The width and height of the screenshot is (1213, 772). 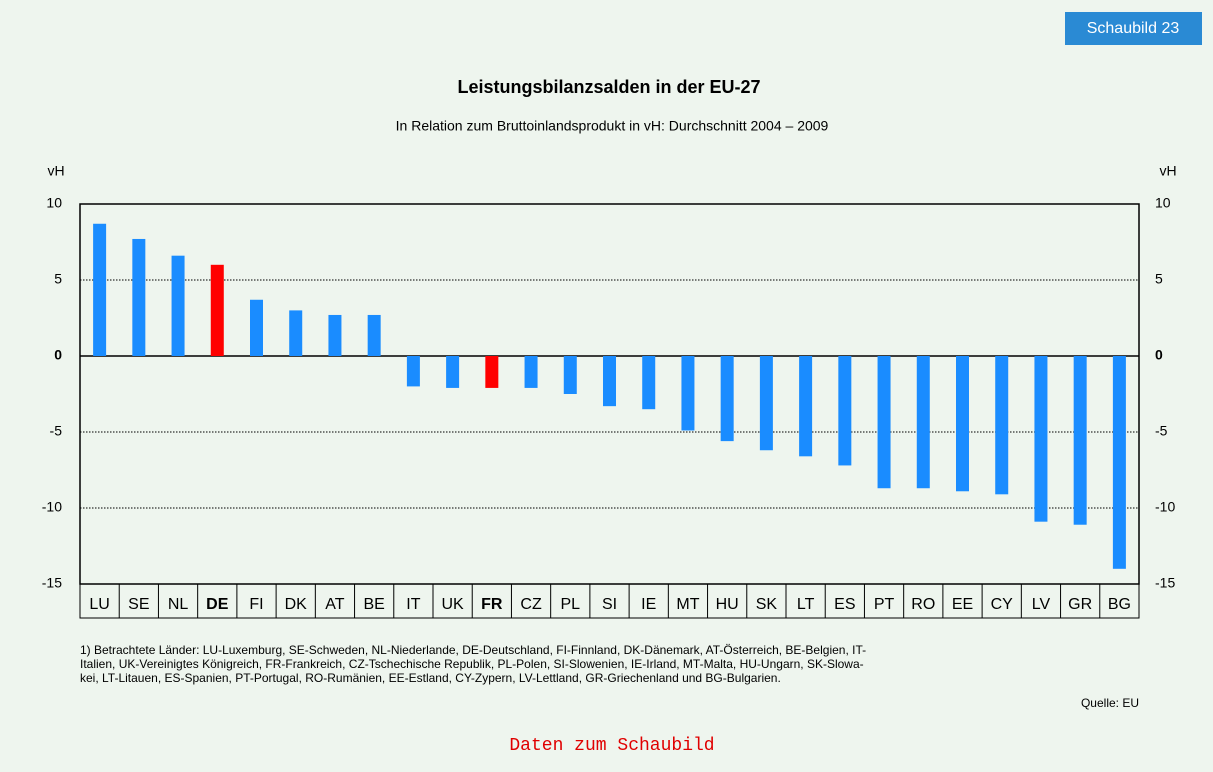 What do you see at coordinates (58, 279) in the screenshot?
I see `y-tick-label: 5` at bounding box center [58, 279].